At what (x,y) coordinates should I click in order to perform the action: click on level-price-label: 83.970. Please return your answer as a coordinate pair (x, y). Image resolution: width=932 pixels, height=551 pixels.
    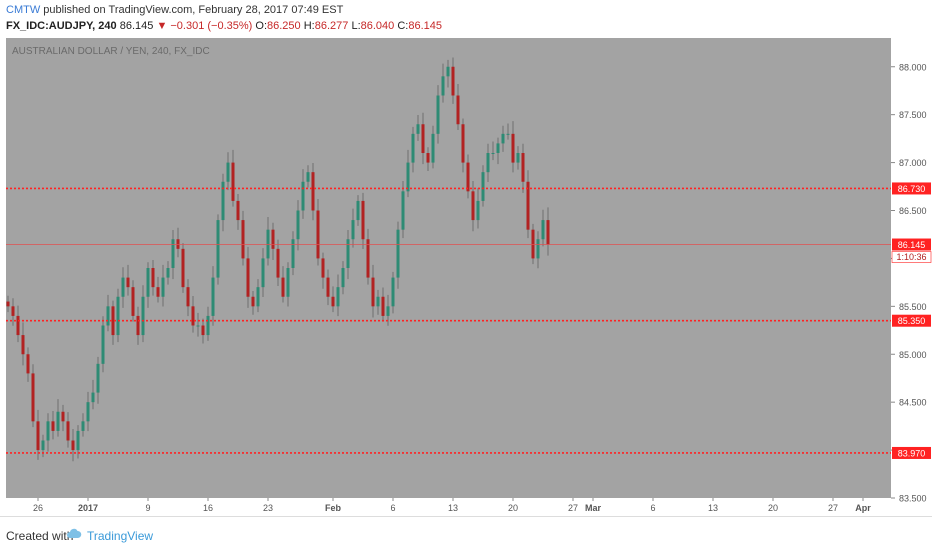
    Looking at the image, I should click on (912, 453).